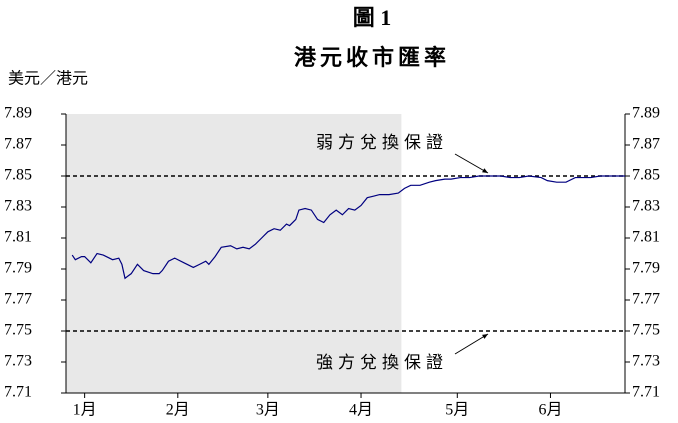 Image resolution: width=678 pixels, height=423 pixels. Describe the element at coordinates (646, 361) in the screenshot. I see `y2-tick-label: 7.73` at that location.